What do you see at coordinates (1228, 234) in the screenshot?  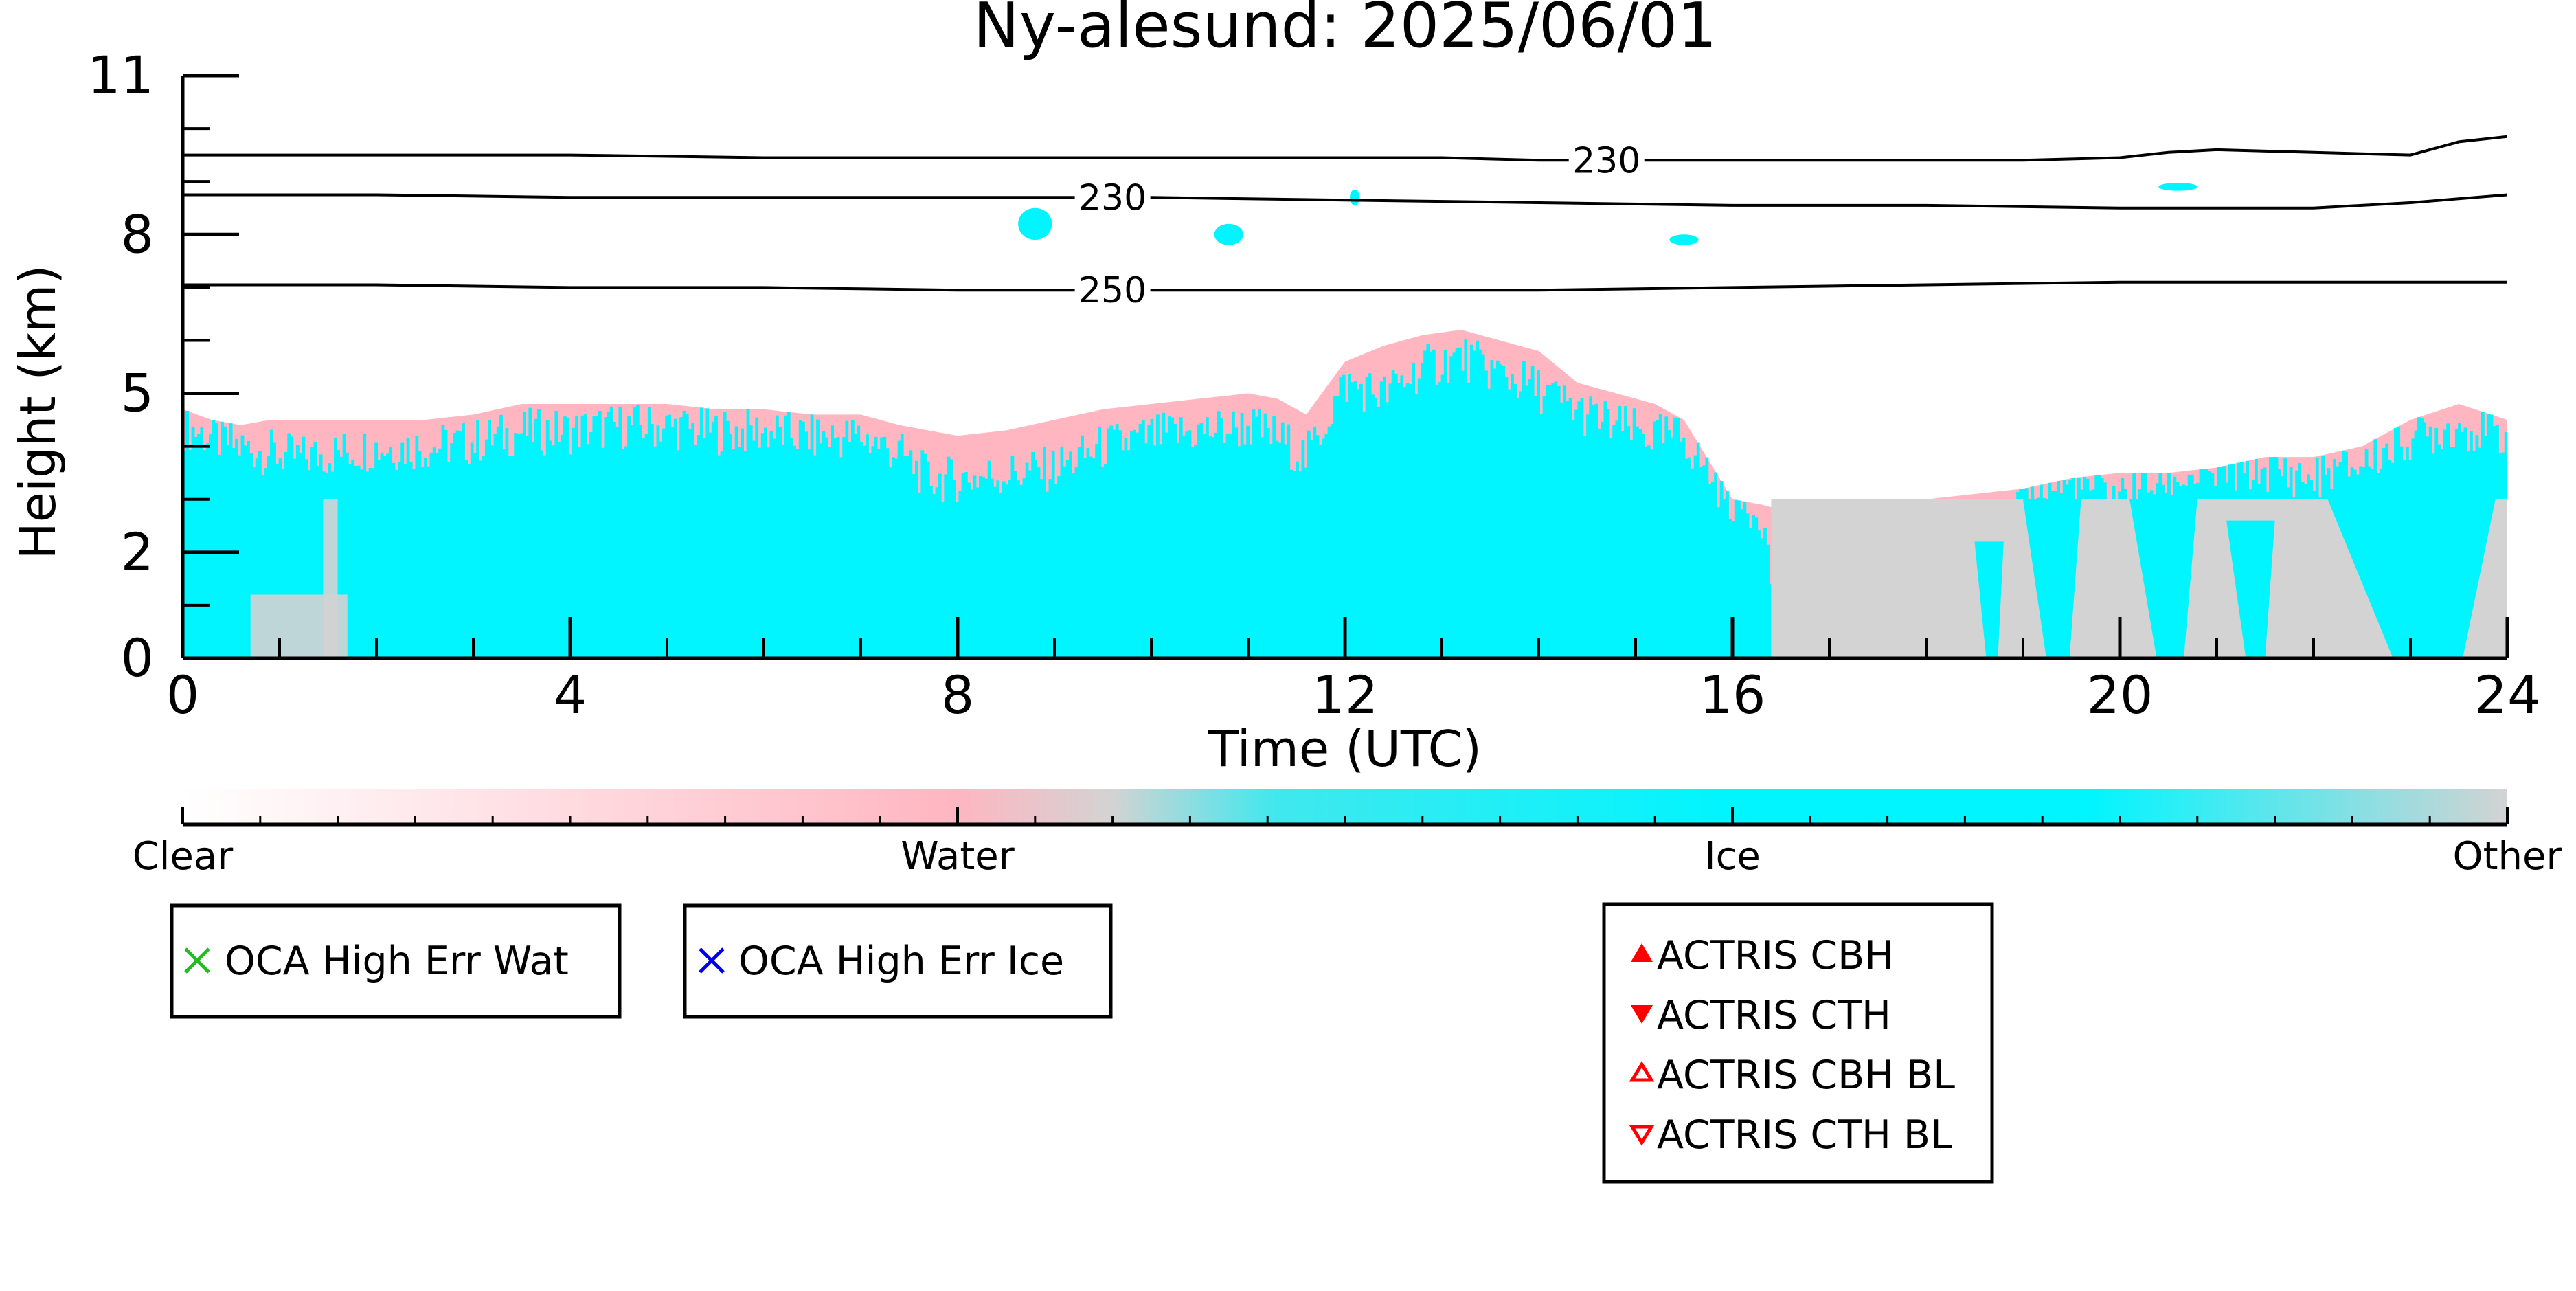 I see `ice-patch` at bounding box center [1228, 234].